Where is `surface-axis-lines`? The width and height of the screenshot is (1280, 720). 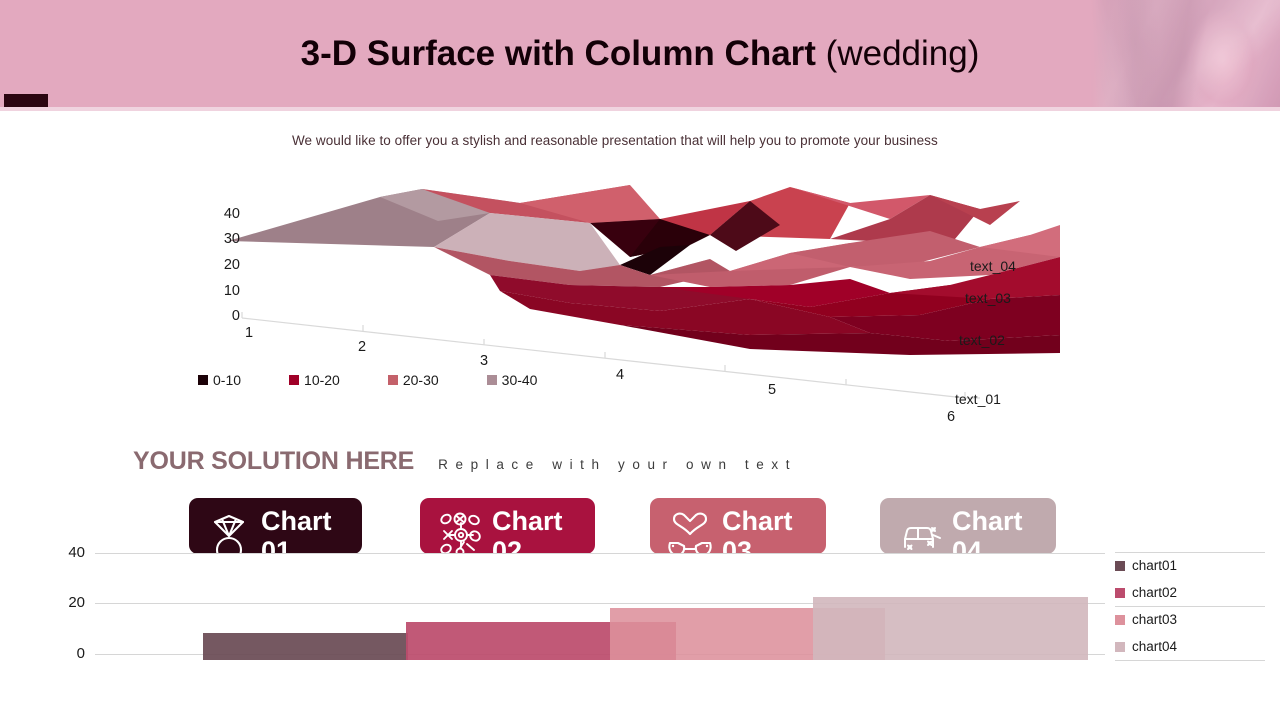
surface-axis-lines is located at coordinates (610, 355).